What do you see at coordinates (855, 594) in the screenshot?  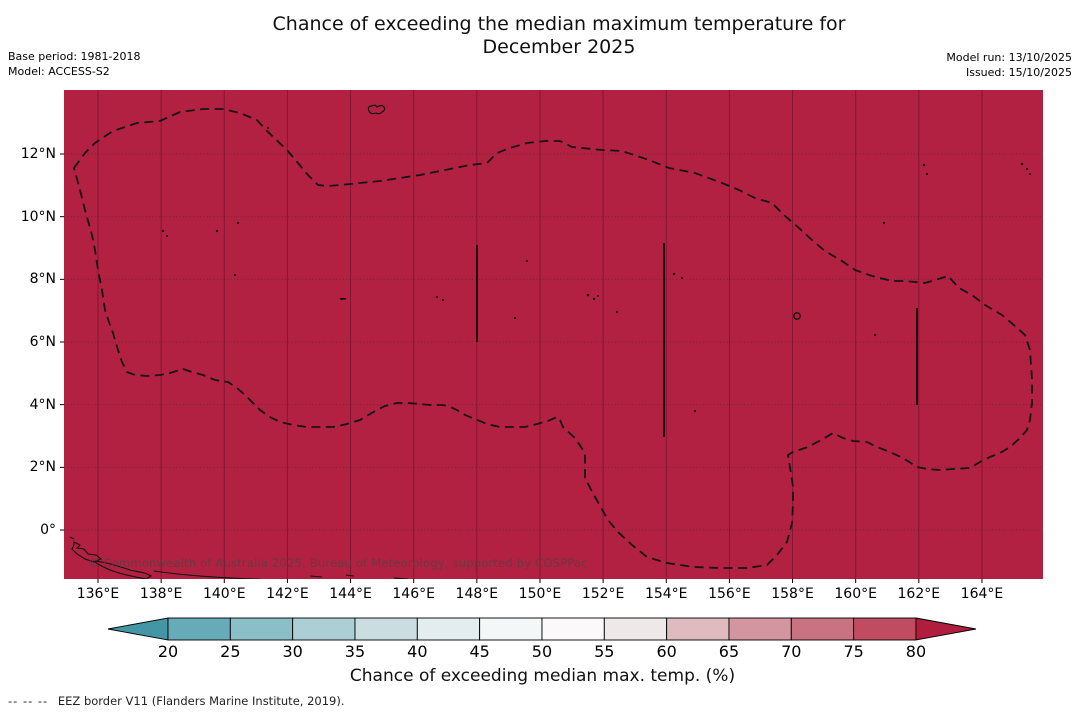 I see `lon-tick-label: 160°E` at bounding box center [855, 594].